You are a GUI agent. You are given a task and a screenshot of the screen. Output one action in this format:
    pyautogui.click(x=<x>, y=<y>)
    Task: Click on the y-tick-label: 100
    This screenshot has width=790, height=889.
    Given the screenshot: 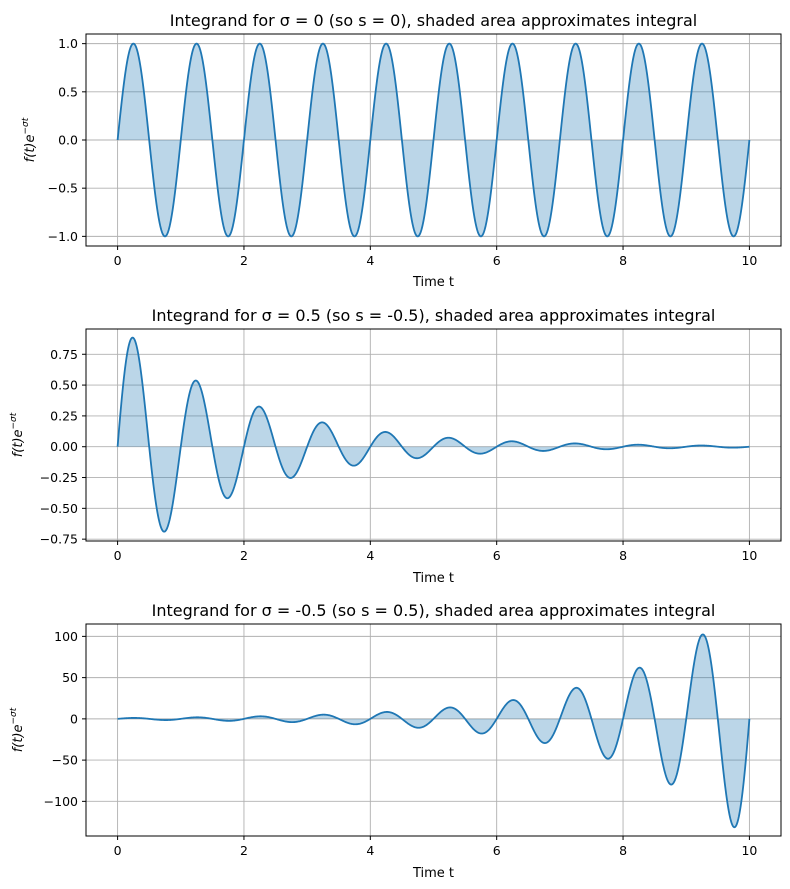 What is the action you would take?
    pyautogui.click(x=66, y=636)
    